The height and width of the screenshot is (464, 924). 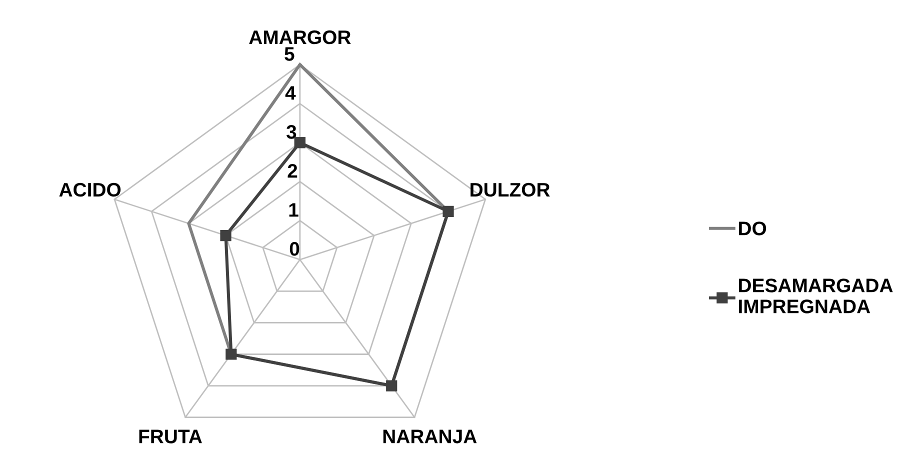 I want to click on legend-label: DO, so click(x=752, y=229).